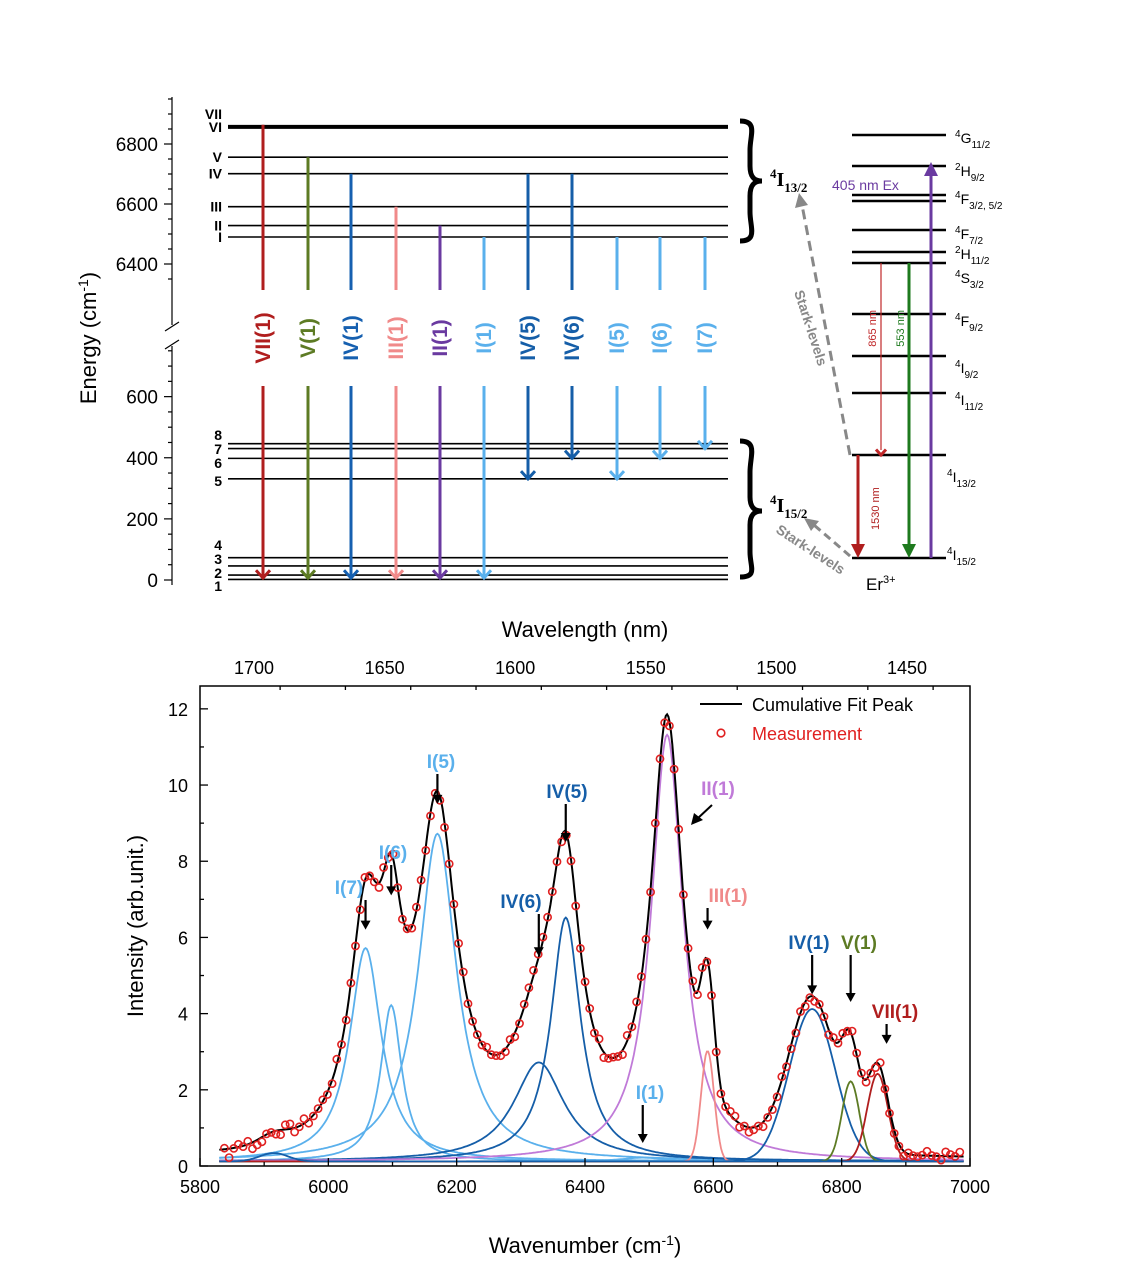 This screenshot has height=1280, width=1129. What do you see at coordinates (172, 326) in the screenshot?
I see `axis-break-mark` at bounding box center [172, 326].